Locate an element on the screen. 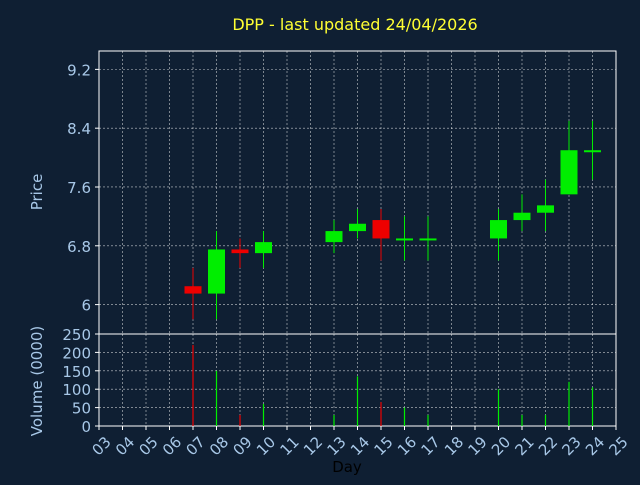 The height and width of the screenshot is (485, 640). price-tick-label: 6 is located at coordinates (86, 306).